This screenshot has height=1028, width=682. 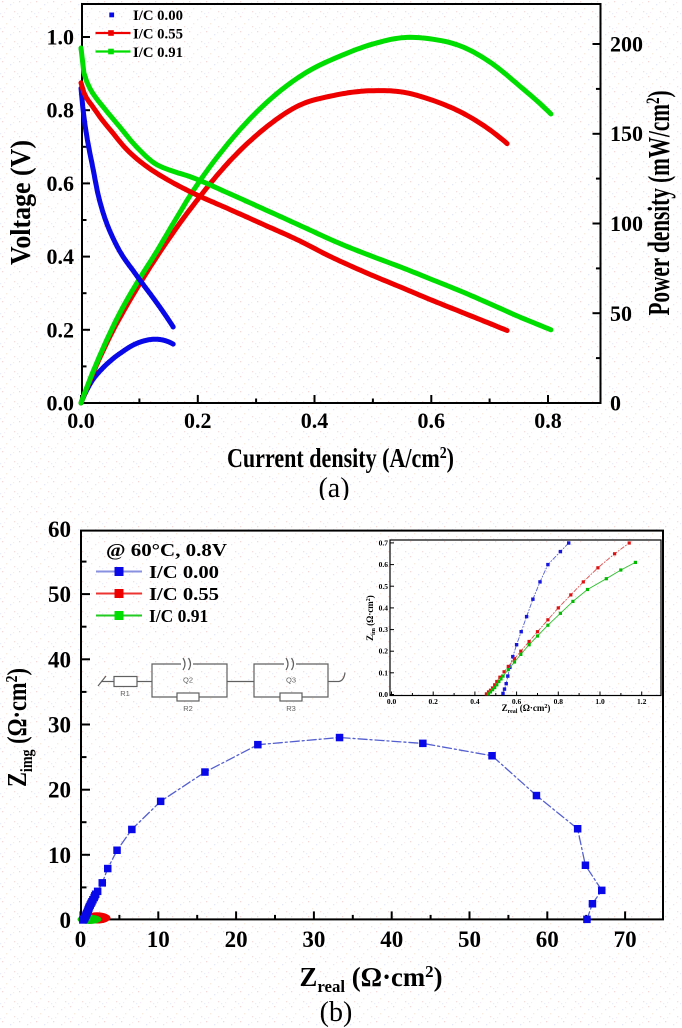 What do you see at coordinates (625, 939) in the screenshot?
I see `svg-text: 70` at bounding box center [625, 939].